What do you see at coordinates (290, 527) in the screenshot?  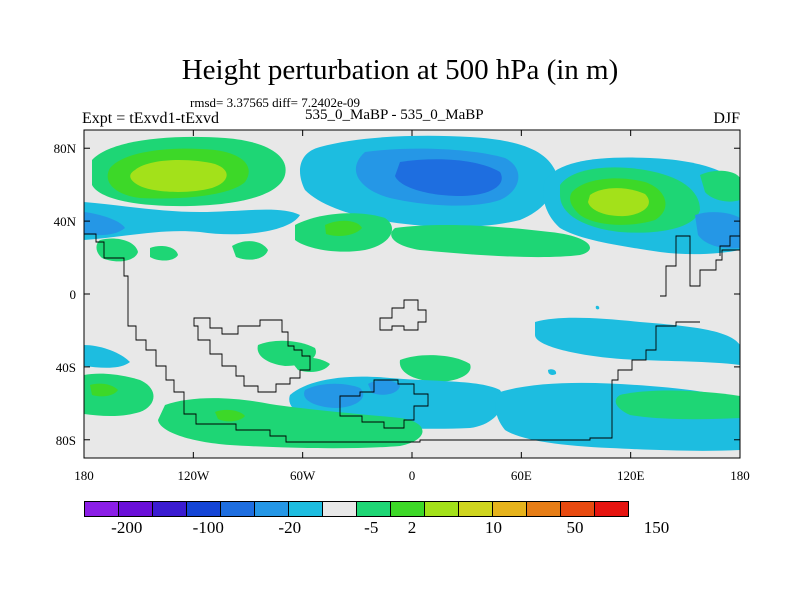 I see `colorbar-label: -20` at bounding box center [290, 527].